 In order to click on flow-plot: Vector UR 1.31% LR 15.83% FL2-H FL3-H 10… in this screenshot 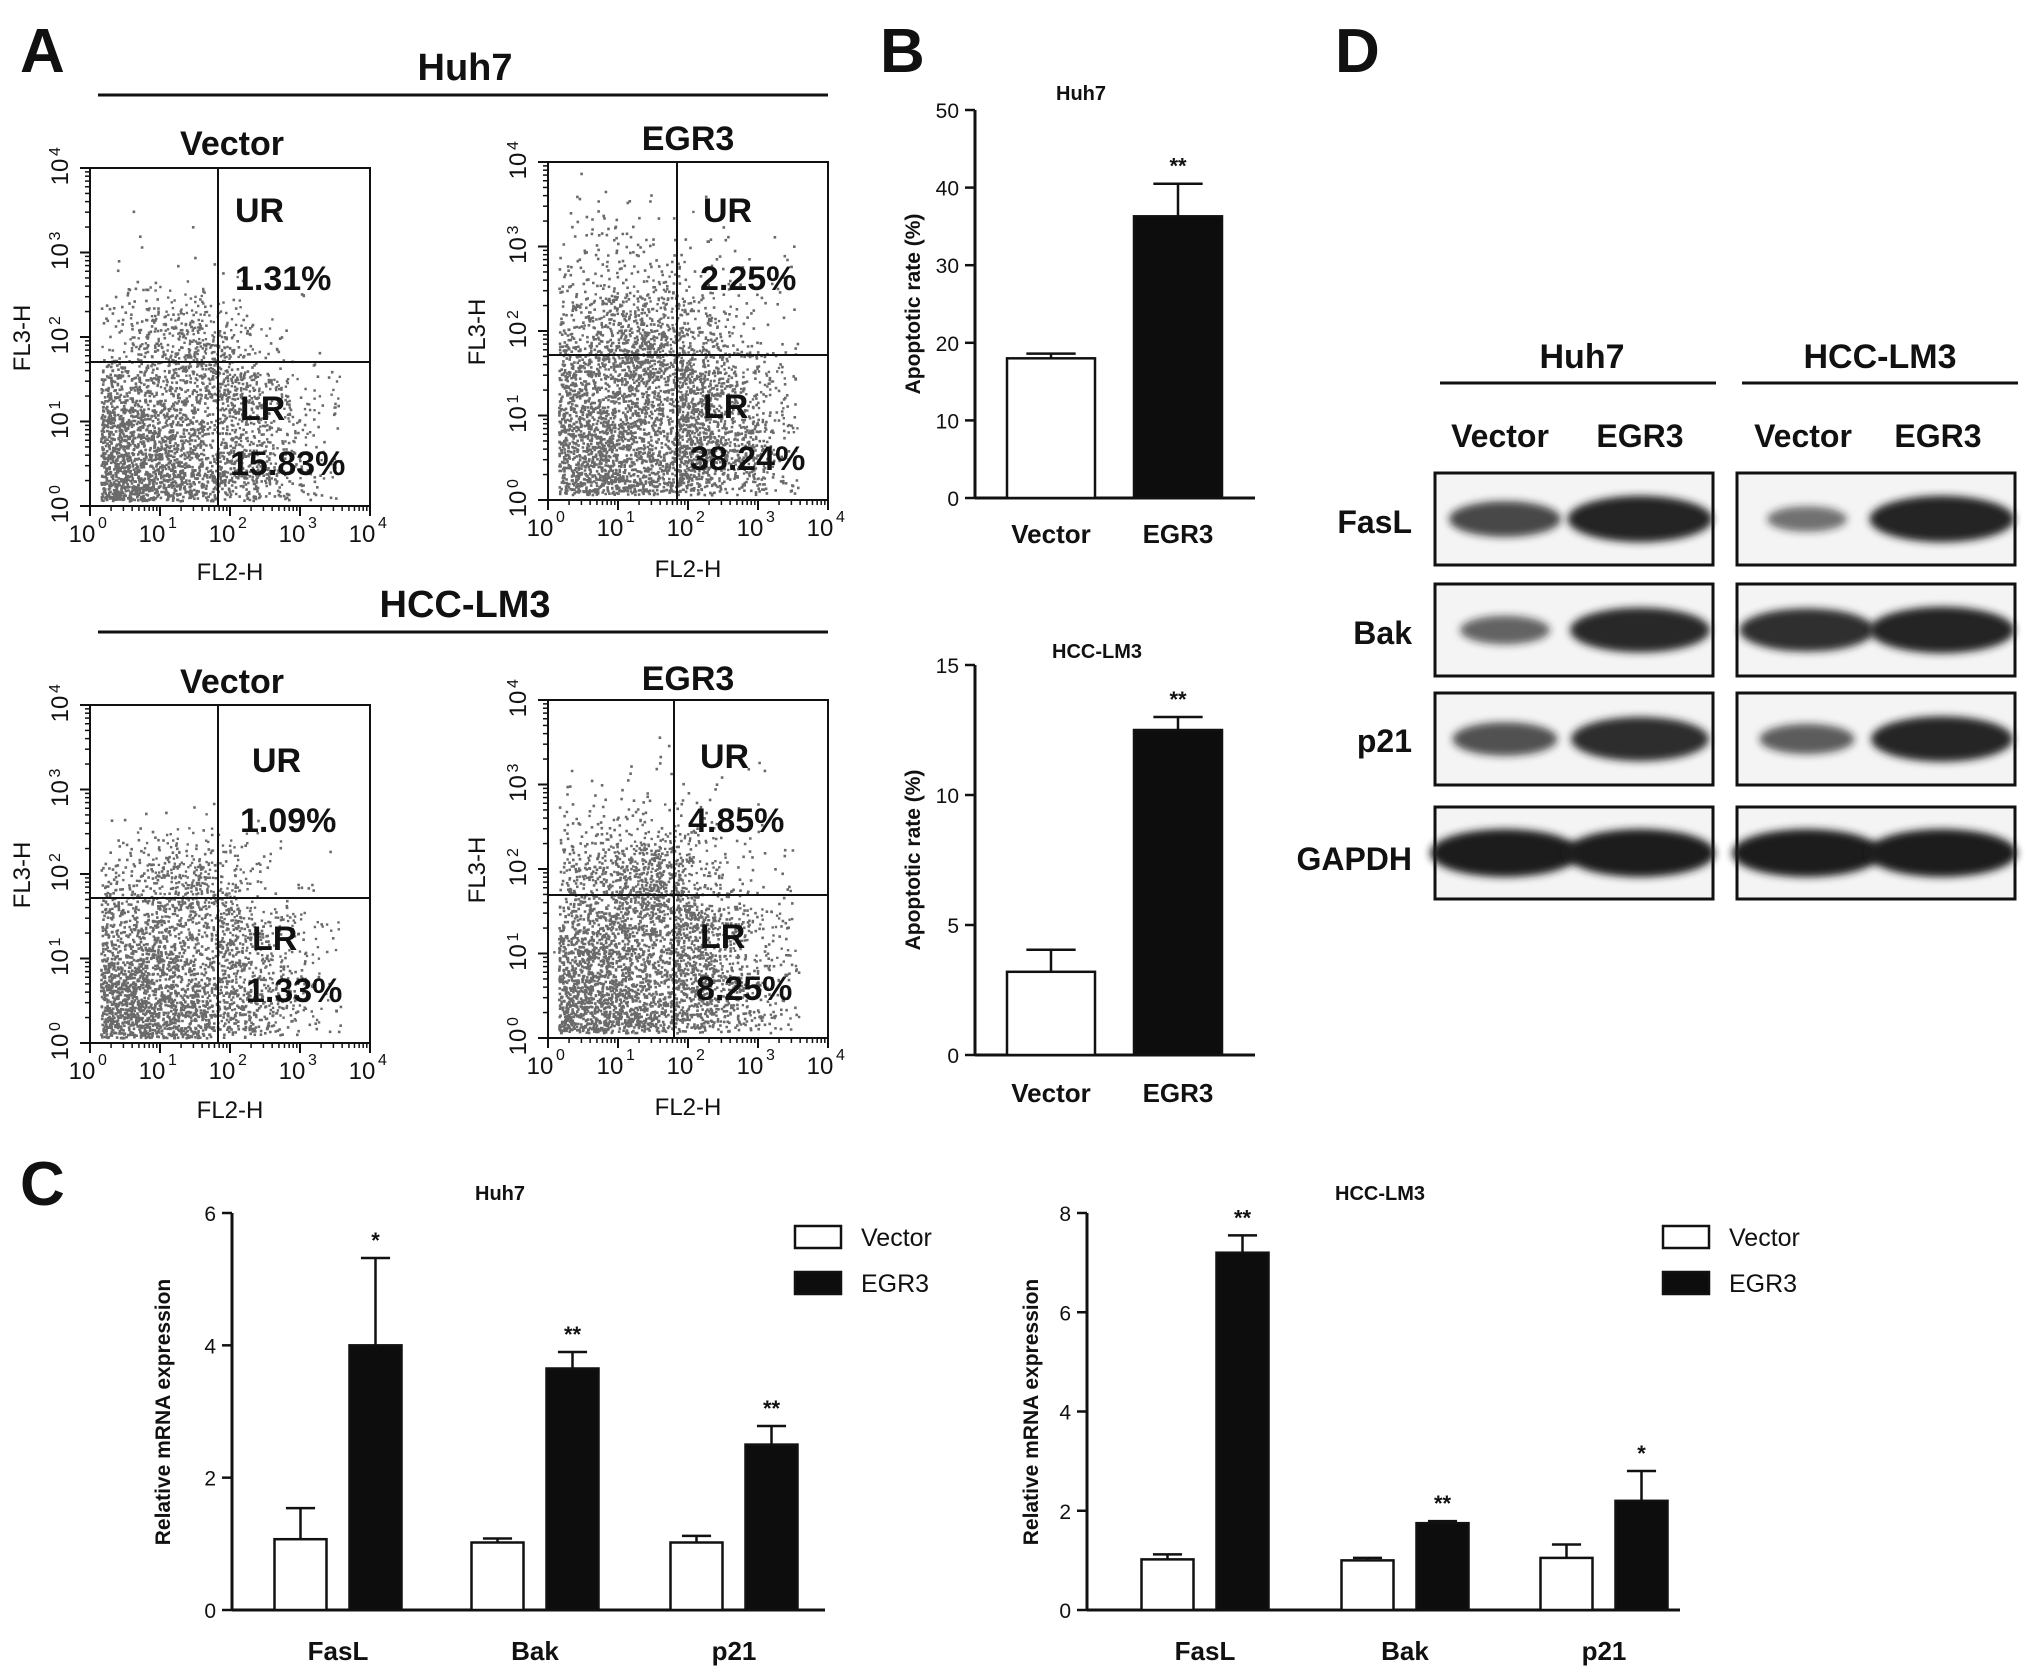, I will do `click(198, 355)`.